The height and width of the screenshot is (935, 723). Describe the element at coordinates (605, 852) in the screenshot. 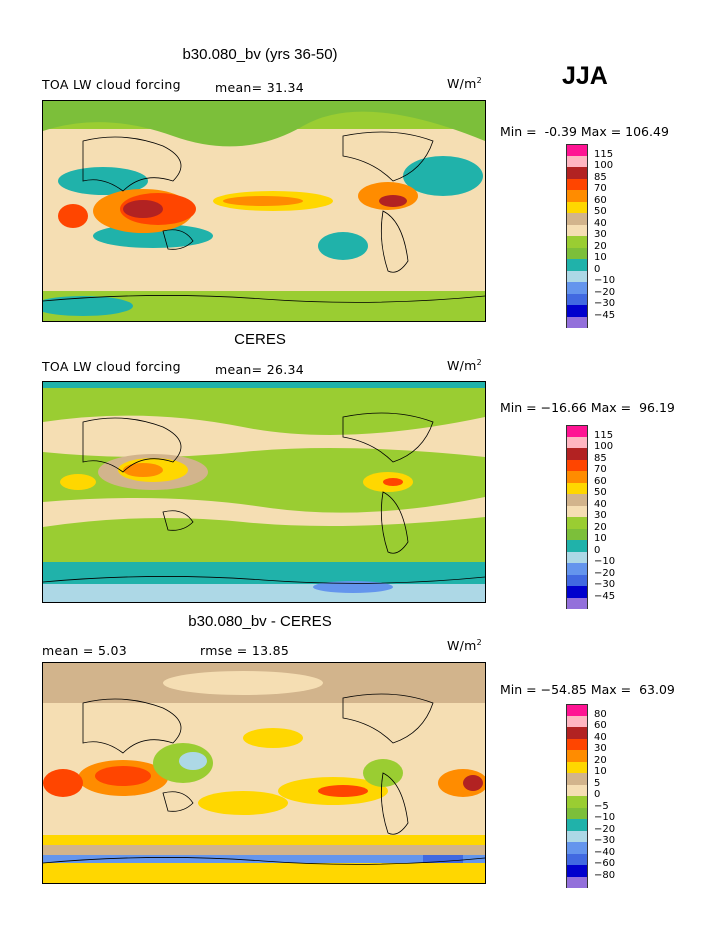

I see `legend-label: −40` at that location.